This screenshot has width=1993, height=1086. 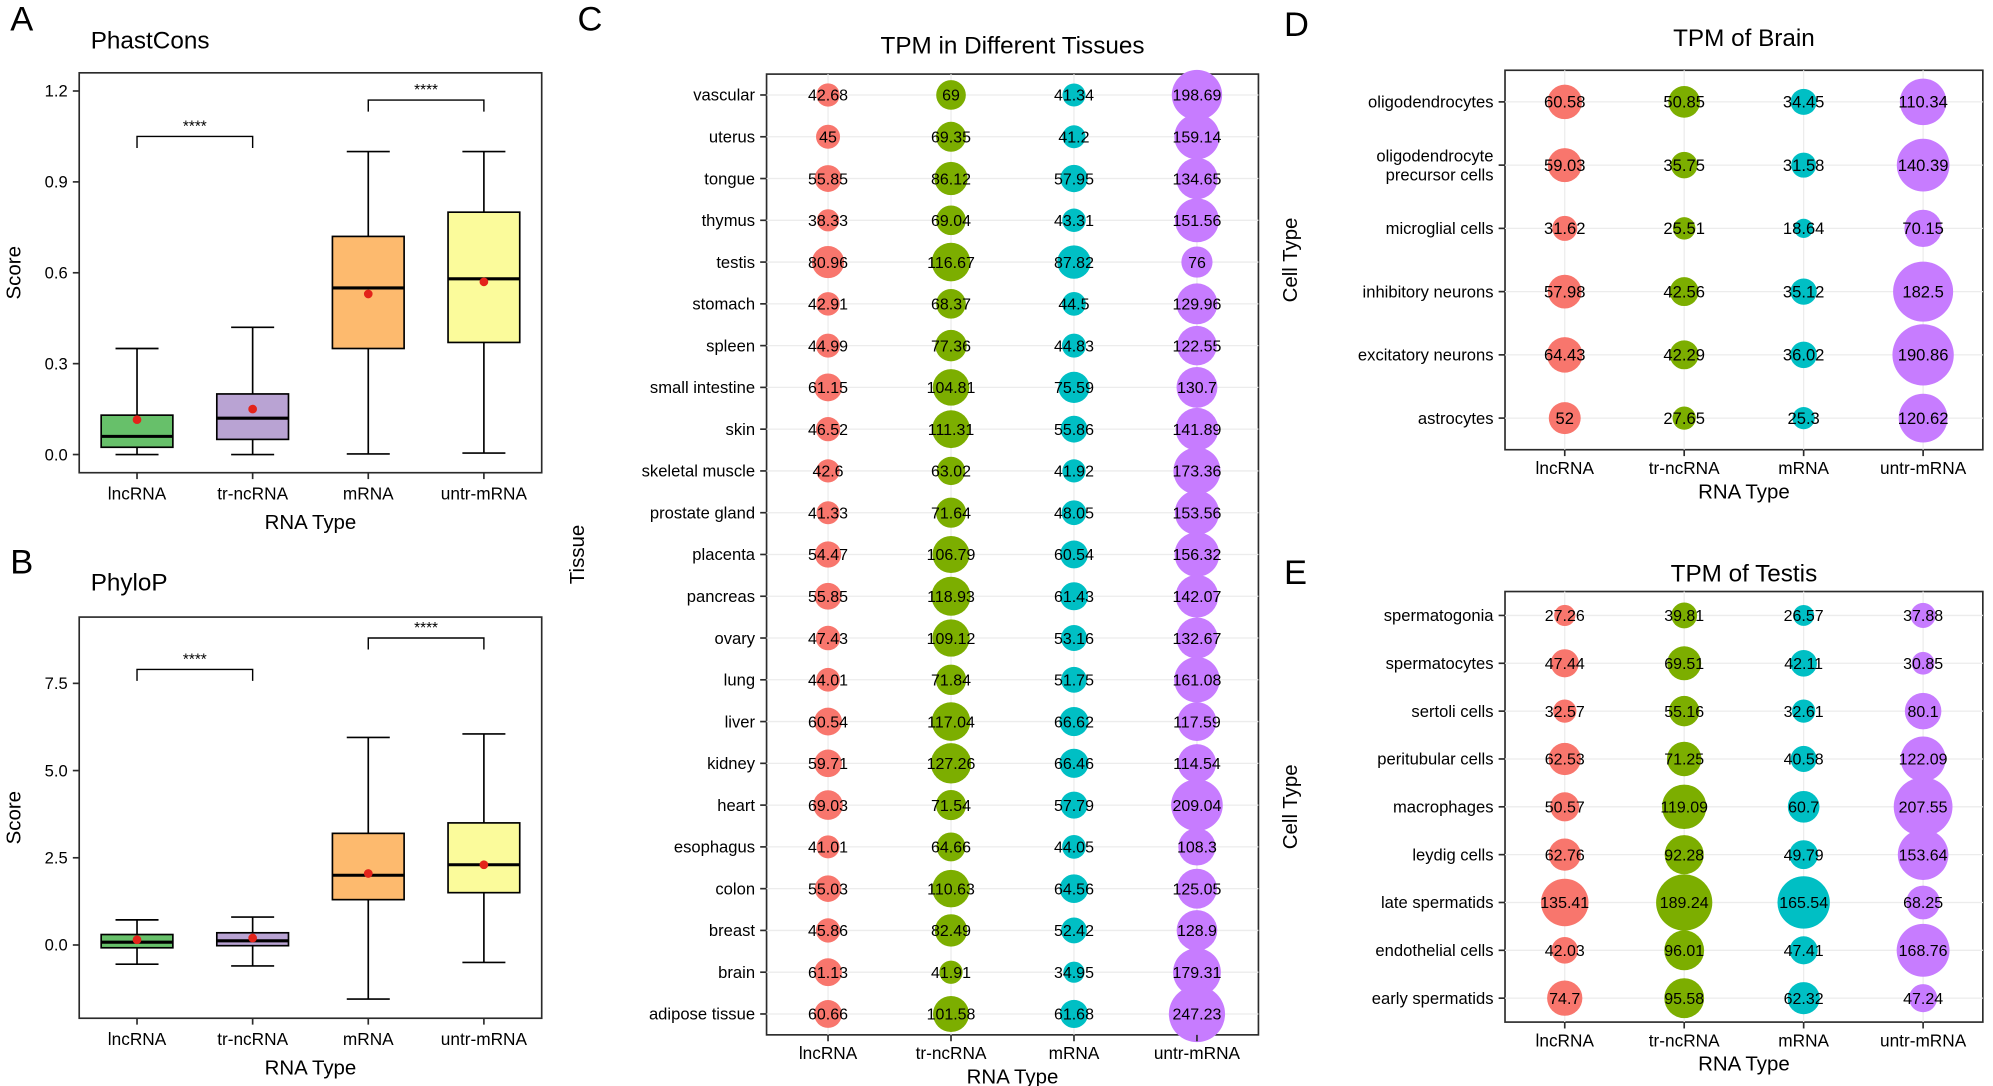 What do you see at coordinates (1923, 102) in the screenshot?
I see `bubble-value: 110.34` at bounding box center [1923, 102].